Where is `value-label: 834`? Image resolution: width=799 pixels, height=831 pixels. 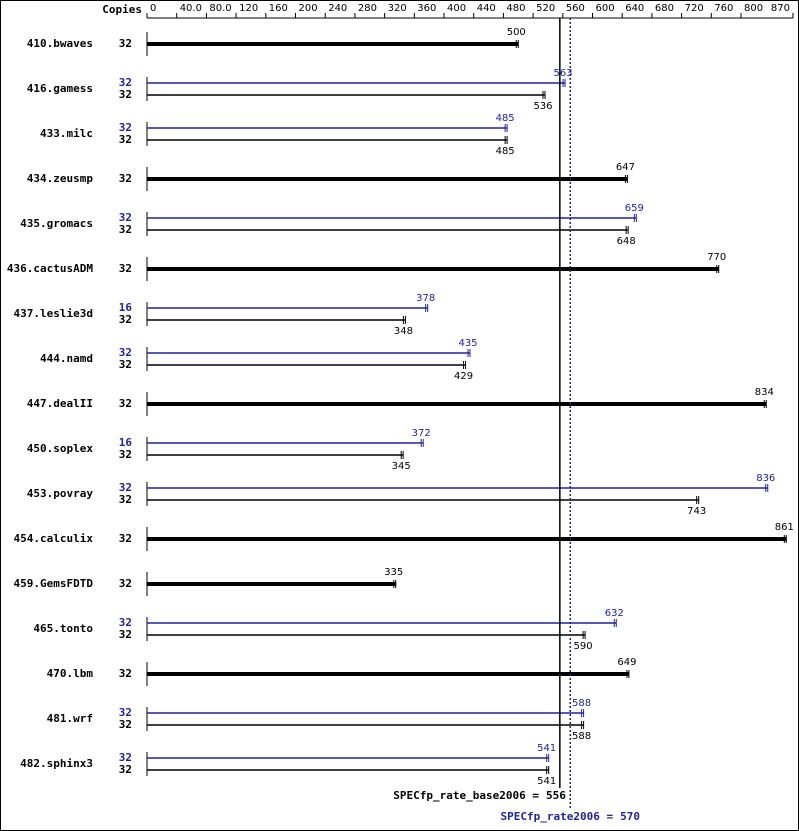 value-label: 834 is located at coordinates (764, 392).